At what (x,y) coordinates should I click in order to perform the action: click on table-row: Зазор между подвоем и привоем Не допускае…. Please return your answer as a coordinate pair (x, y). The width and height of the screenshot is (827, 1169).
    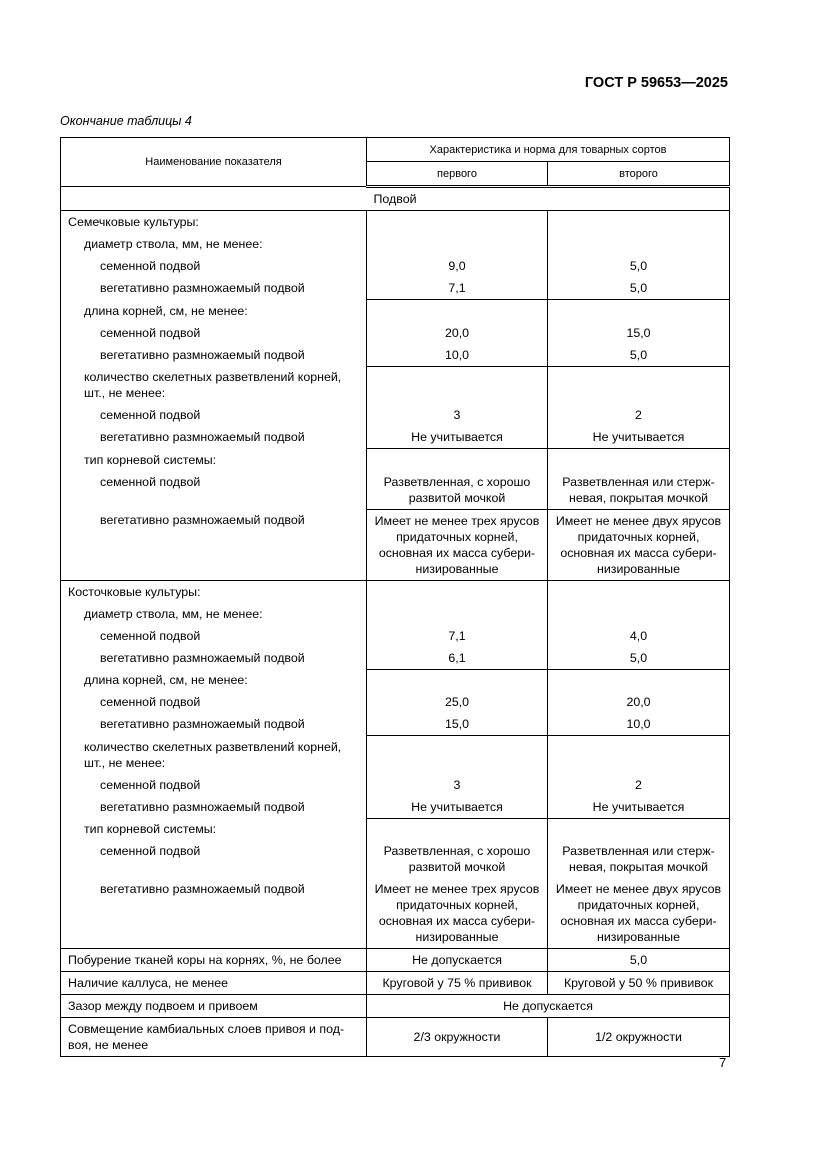
    Looking at the image, I should click on (395, 1006).